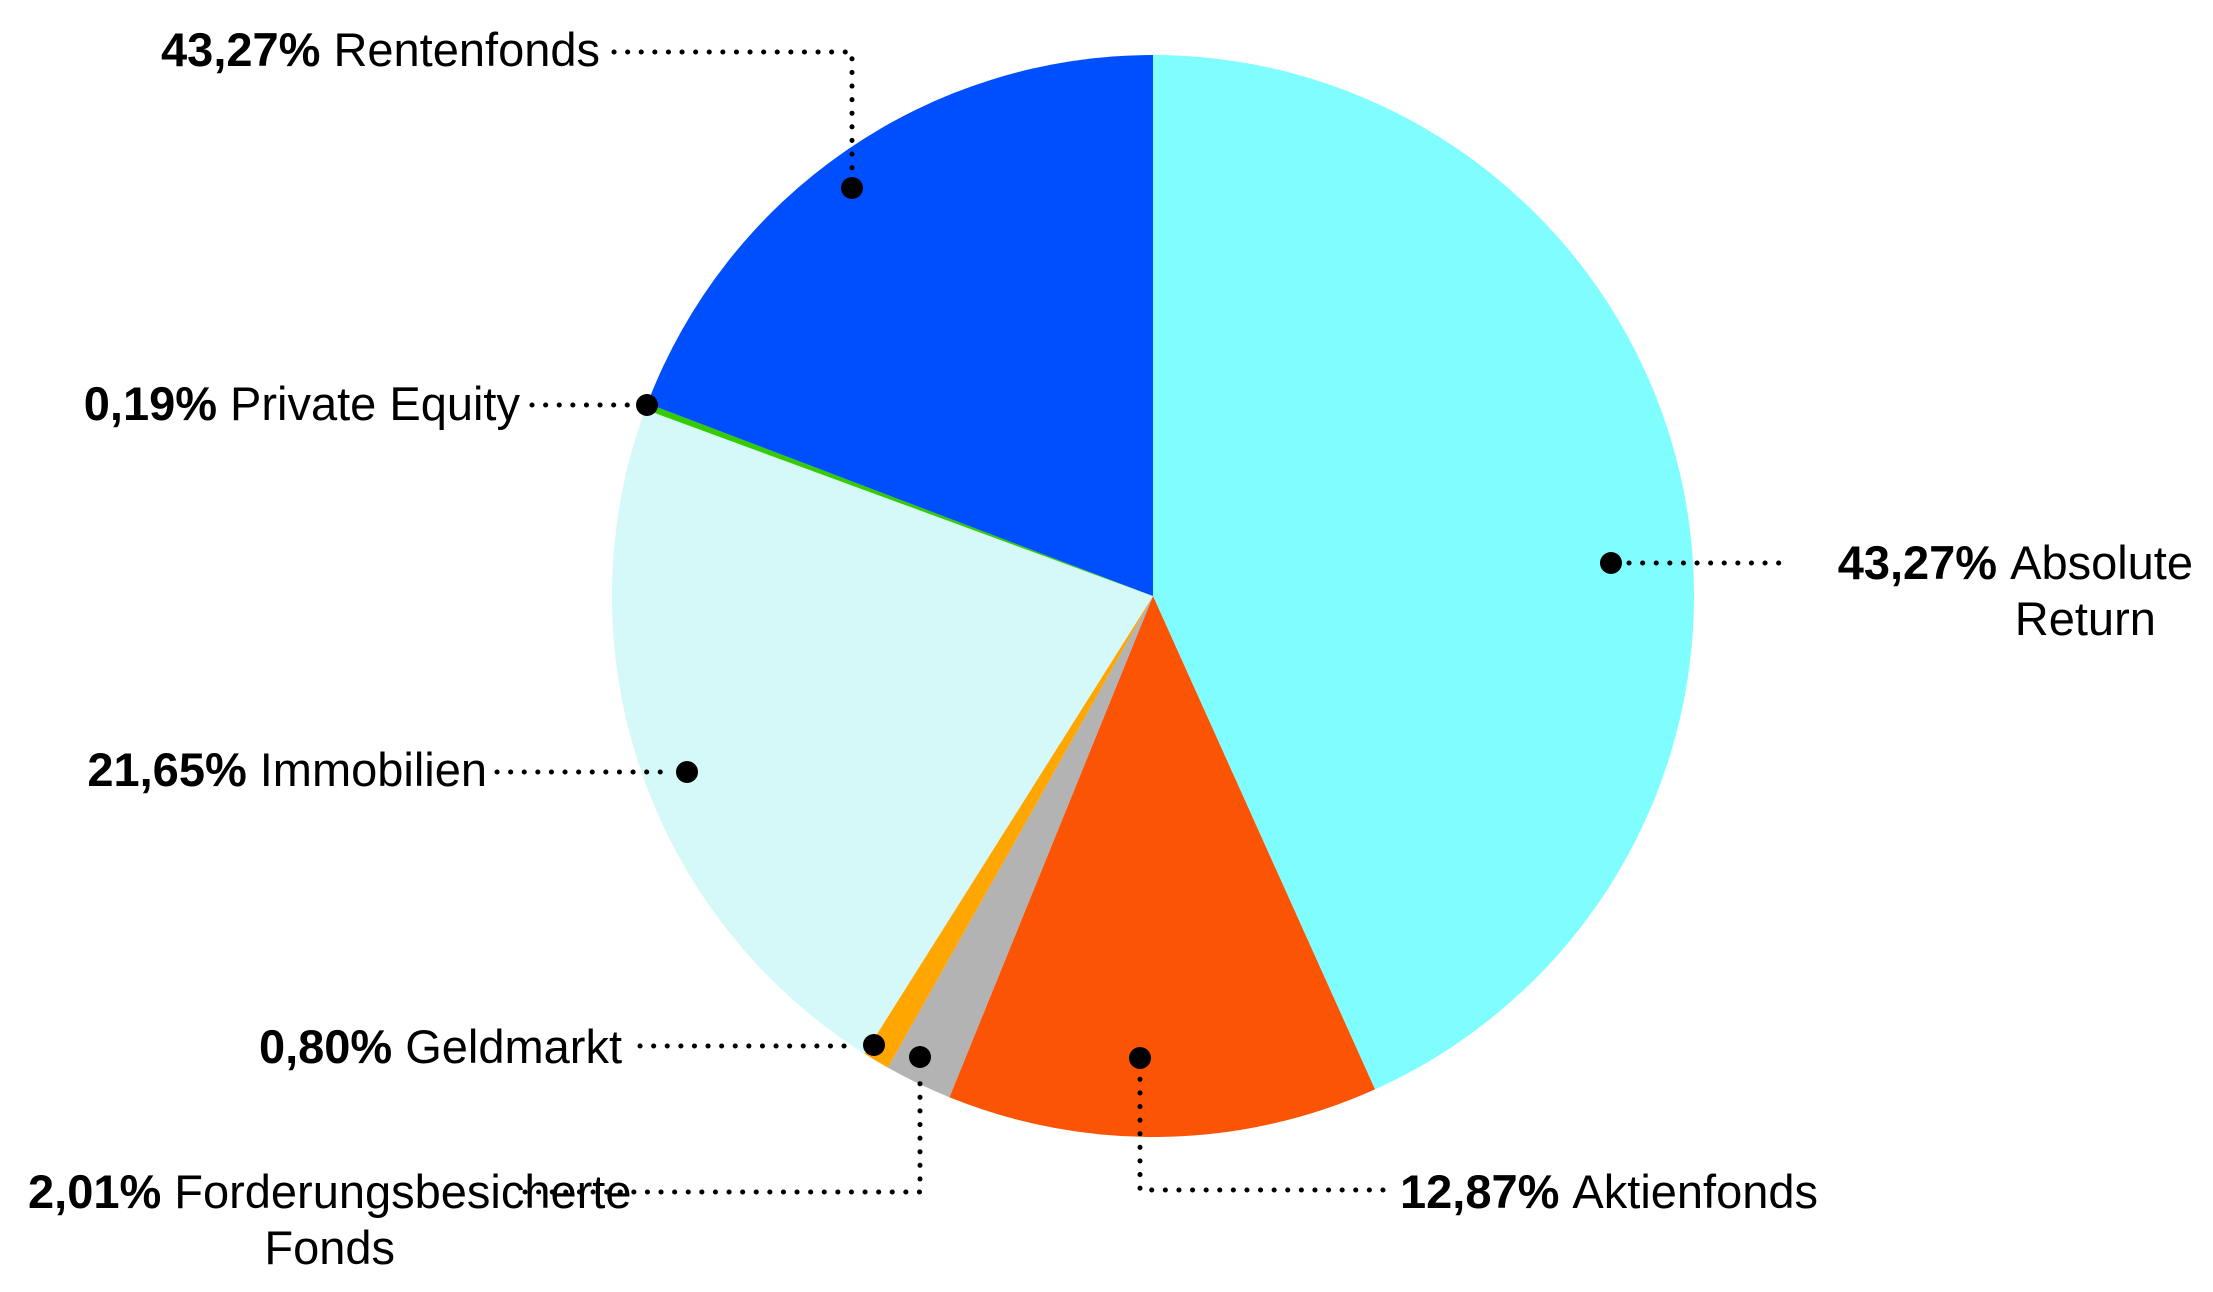  What do you see at coordinates (2085, 618) in the screenshot?
I see `slice-name-absolute-return-line2: Return` at bounding box center [2085, 618].